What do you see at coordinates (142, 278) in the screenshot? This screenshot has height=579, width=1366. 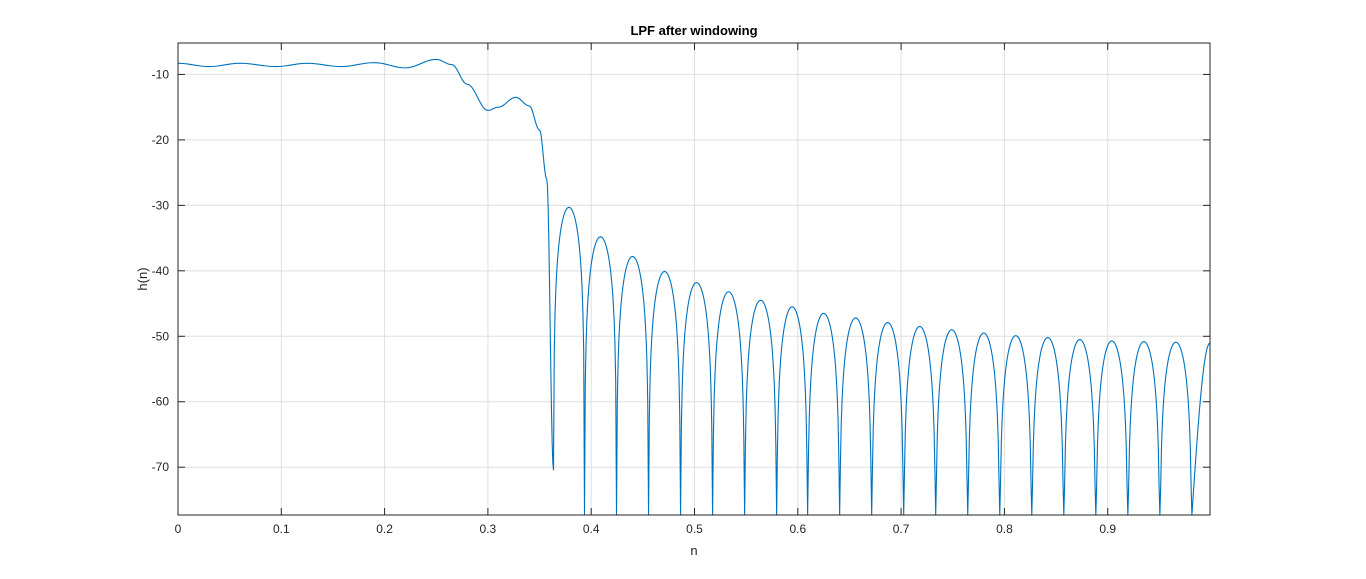 I see `y-axis-label: h(n)` at bounding box center [142, 278].